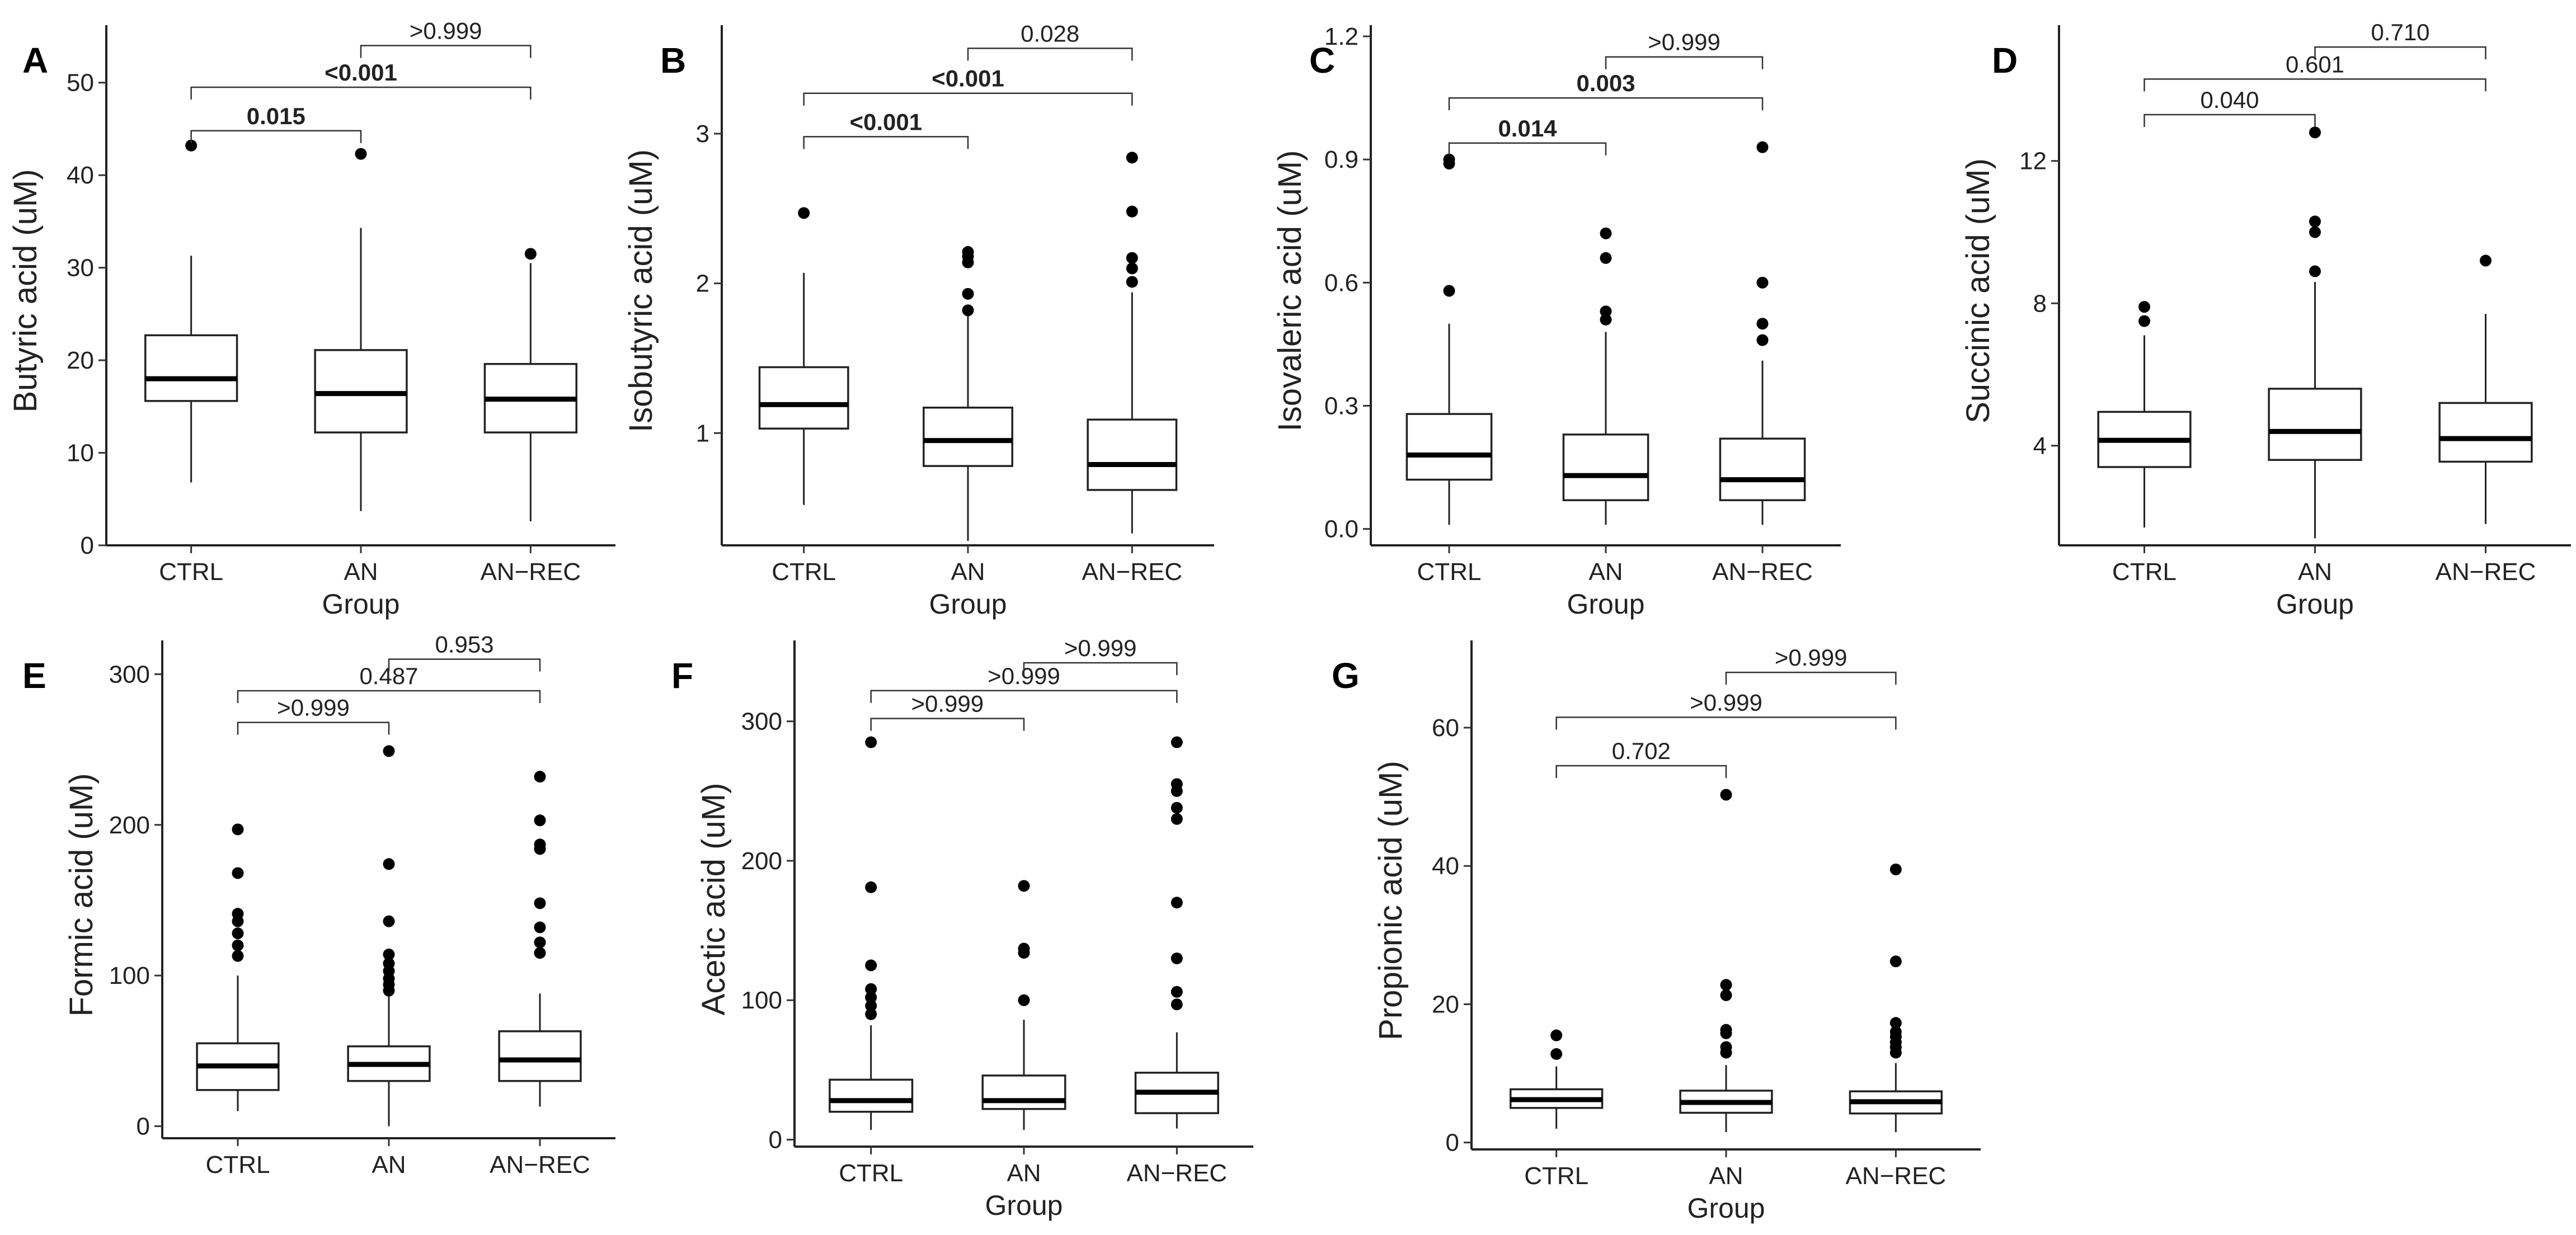  I want to click on y-tick-label: 0, so click(87, 545).